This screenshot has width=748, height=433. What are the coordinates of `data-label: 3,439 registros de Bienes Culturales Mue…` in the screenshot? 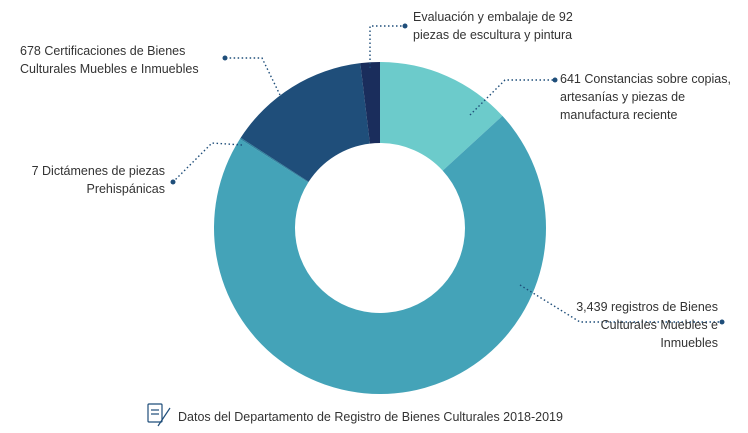 It's located at (647, 325).